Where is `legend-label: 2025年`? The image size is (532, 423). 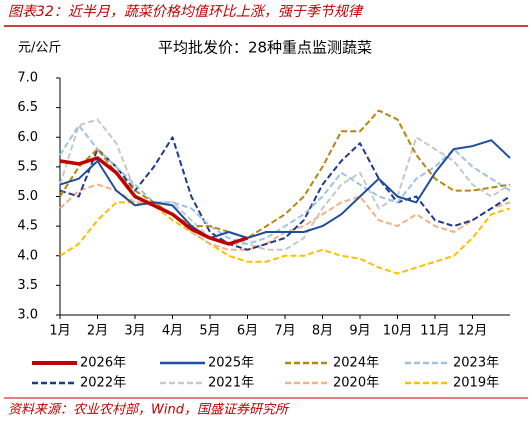
legend-label: 2025年 is located at coordinates (231, 363).